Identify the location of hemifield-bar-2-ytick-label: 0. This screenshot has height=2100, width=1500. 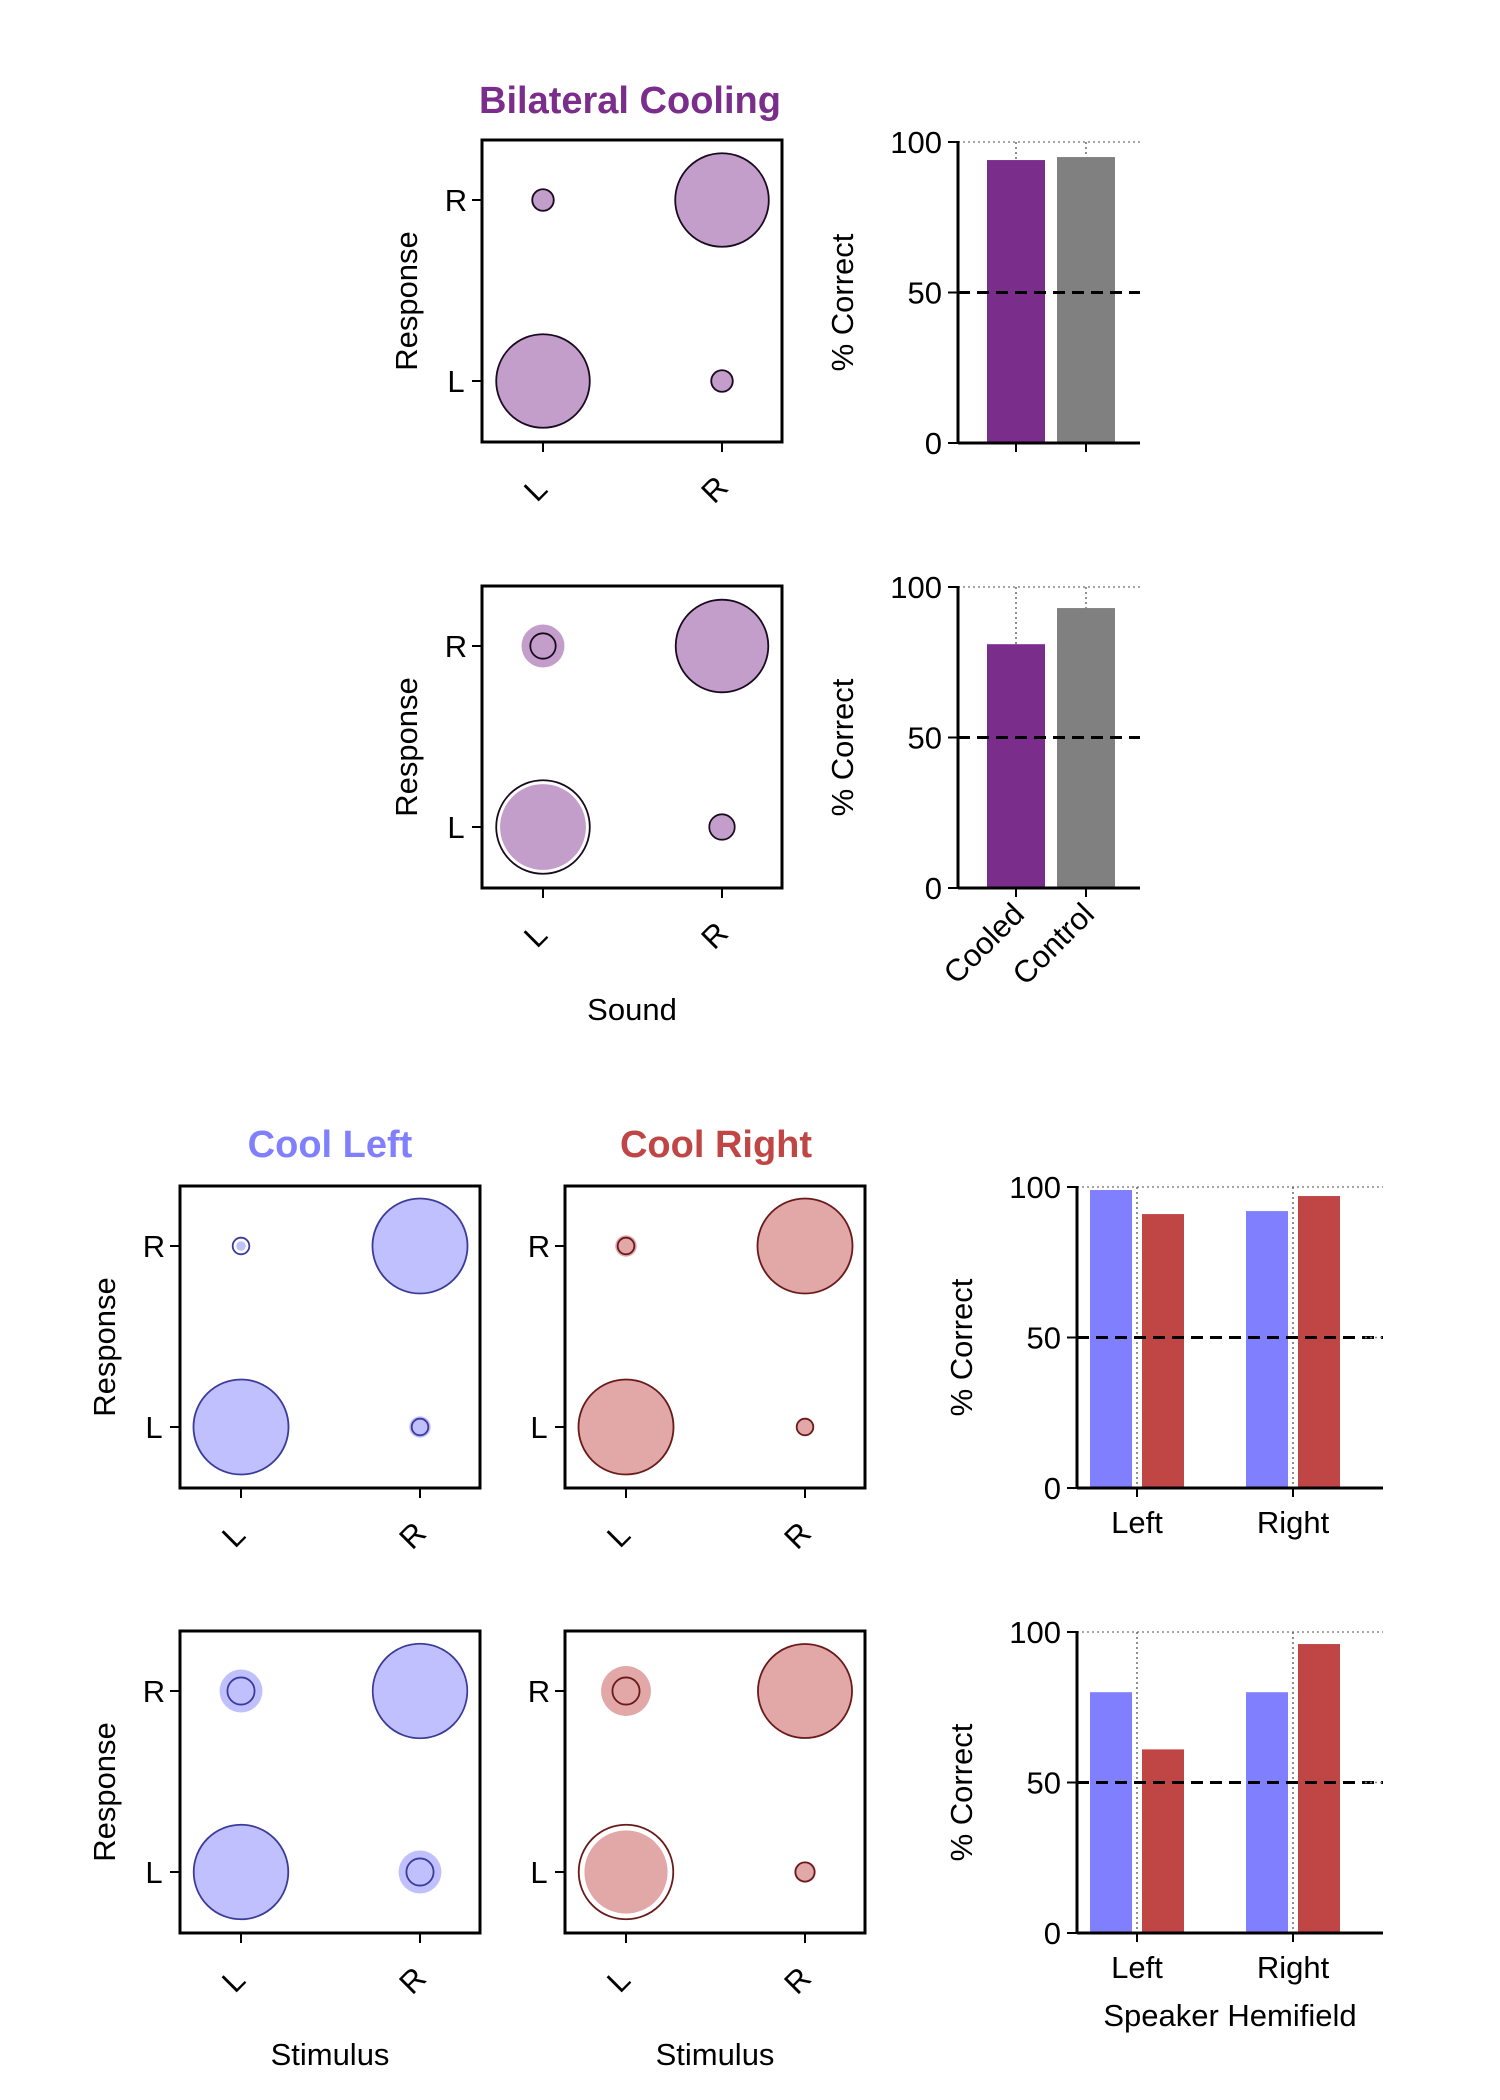
(1052, 1933).